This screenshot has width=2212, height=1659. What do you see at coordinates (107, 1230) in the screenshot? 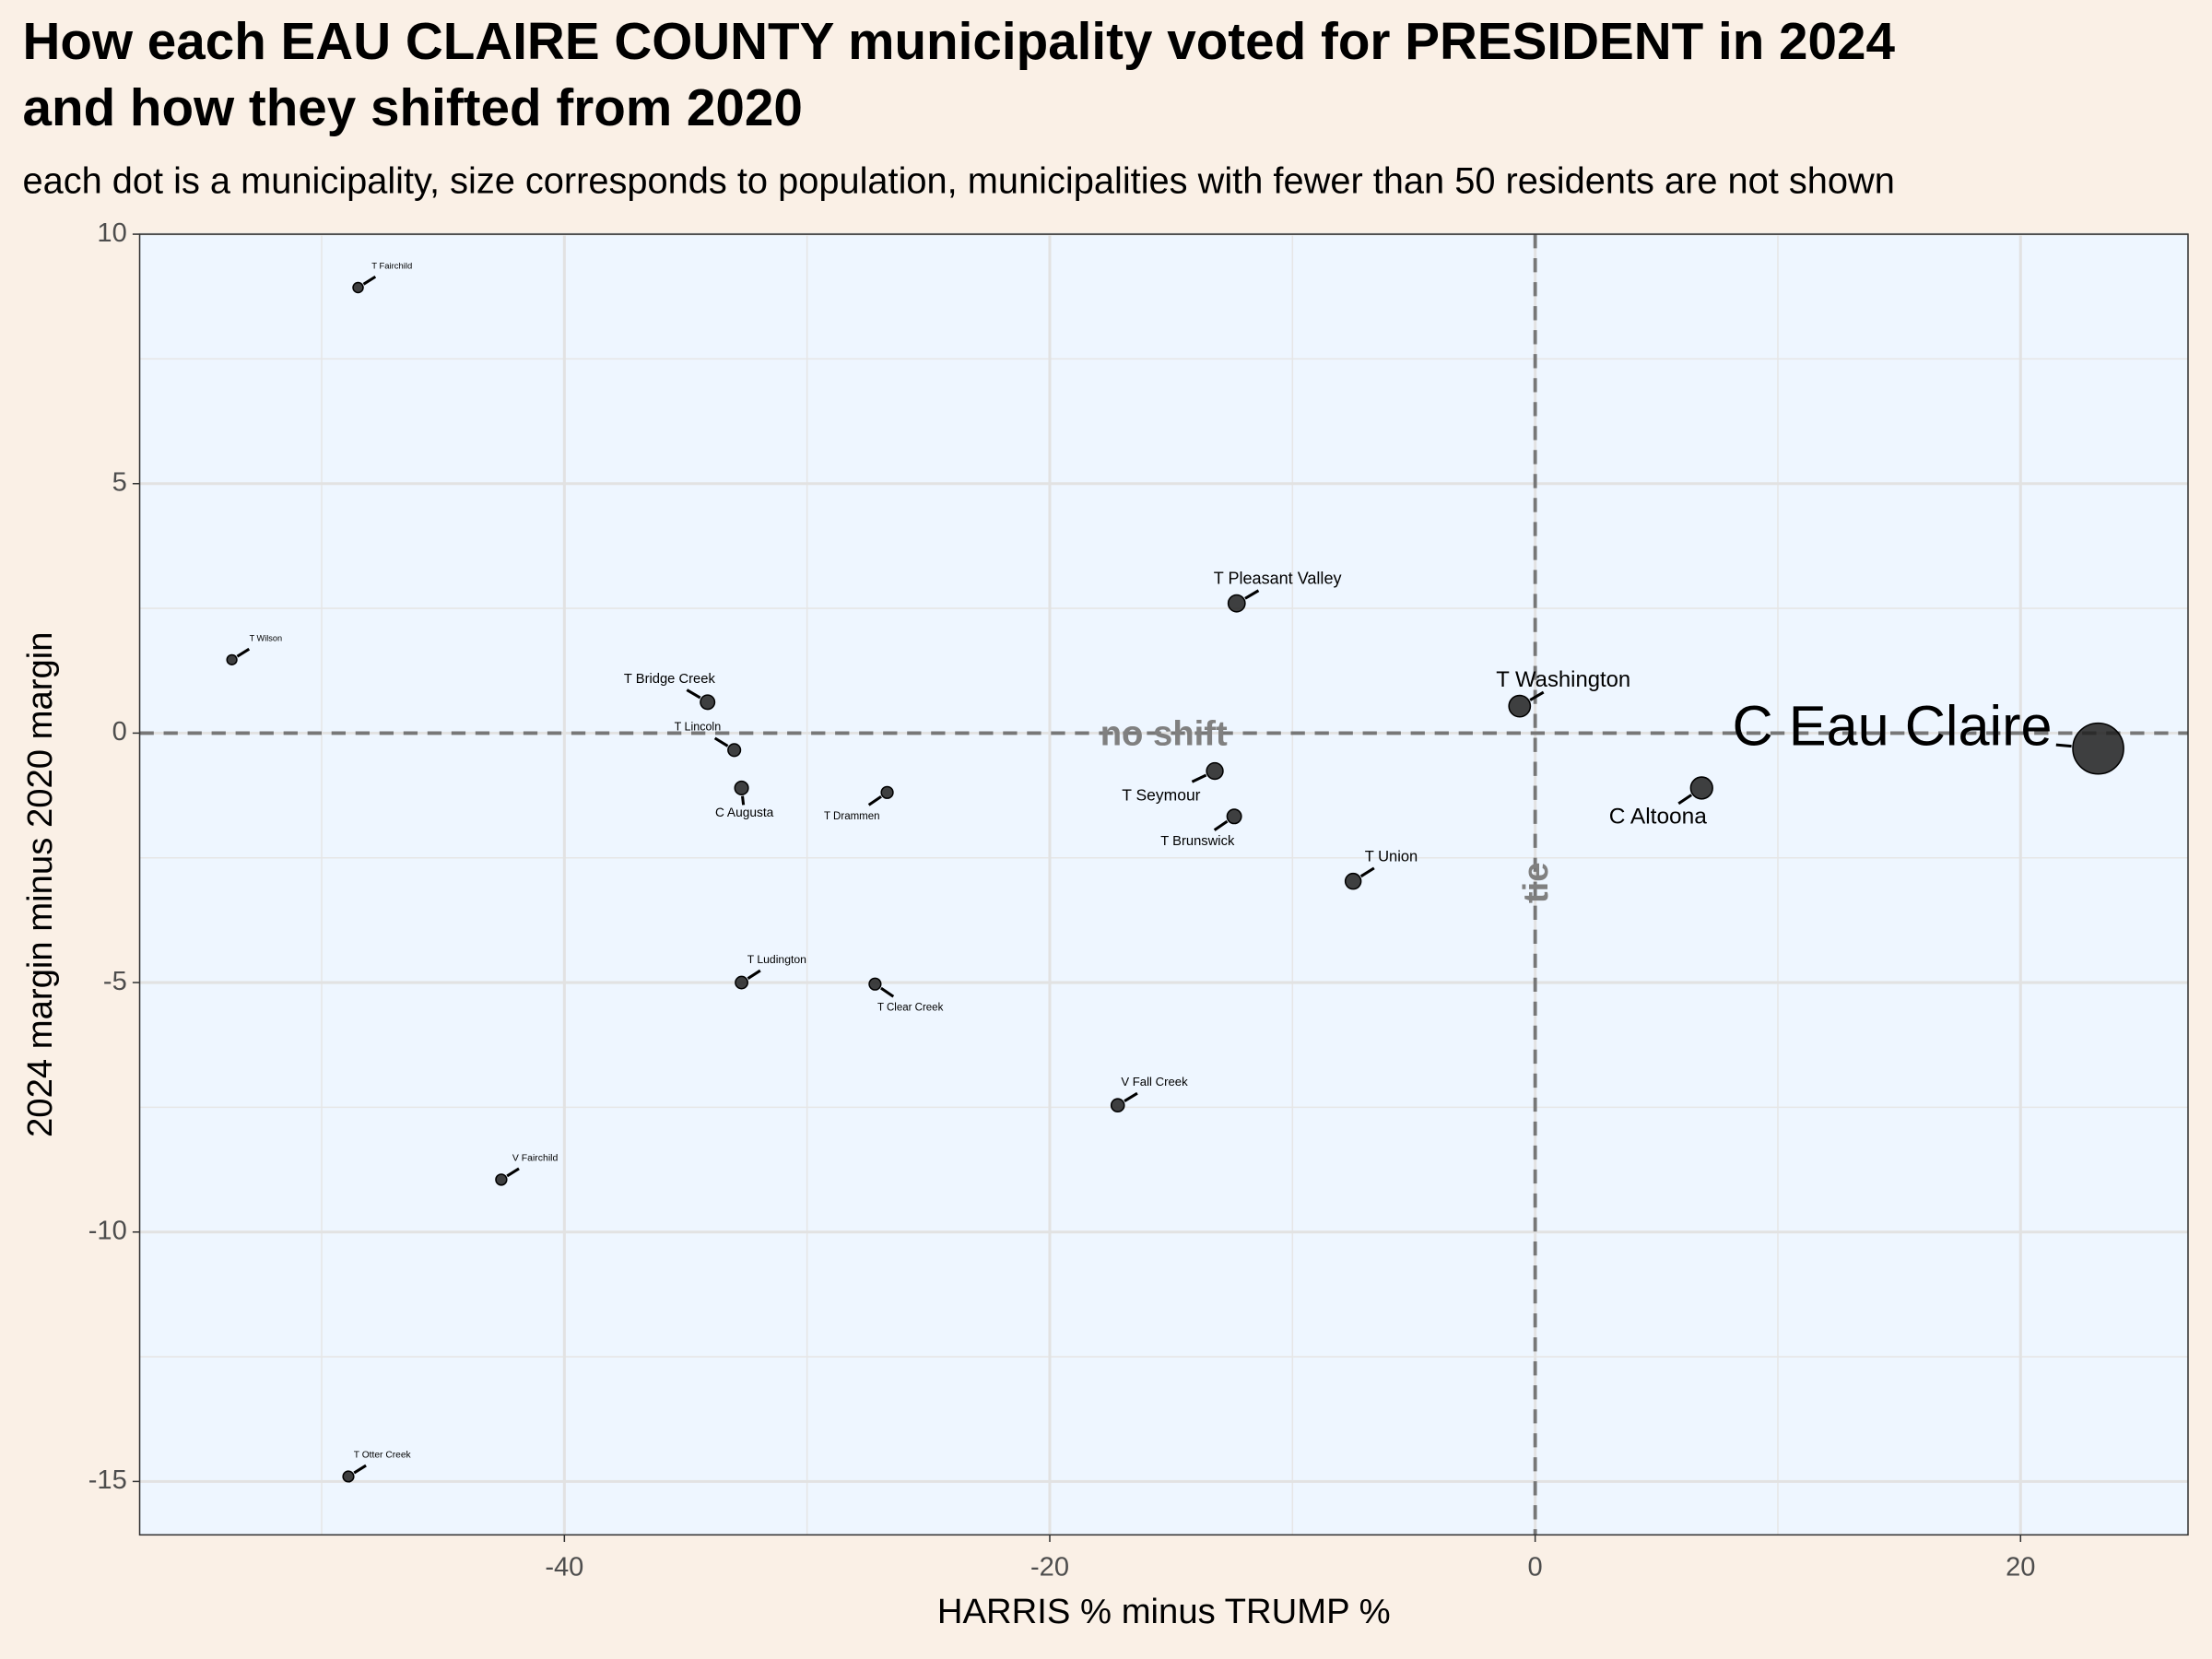
I see `y-tick-label: -10` at bounding box center [107, 1230].